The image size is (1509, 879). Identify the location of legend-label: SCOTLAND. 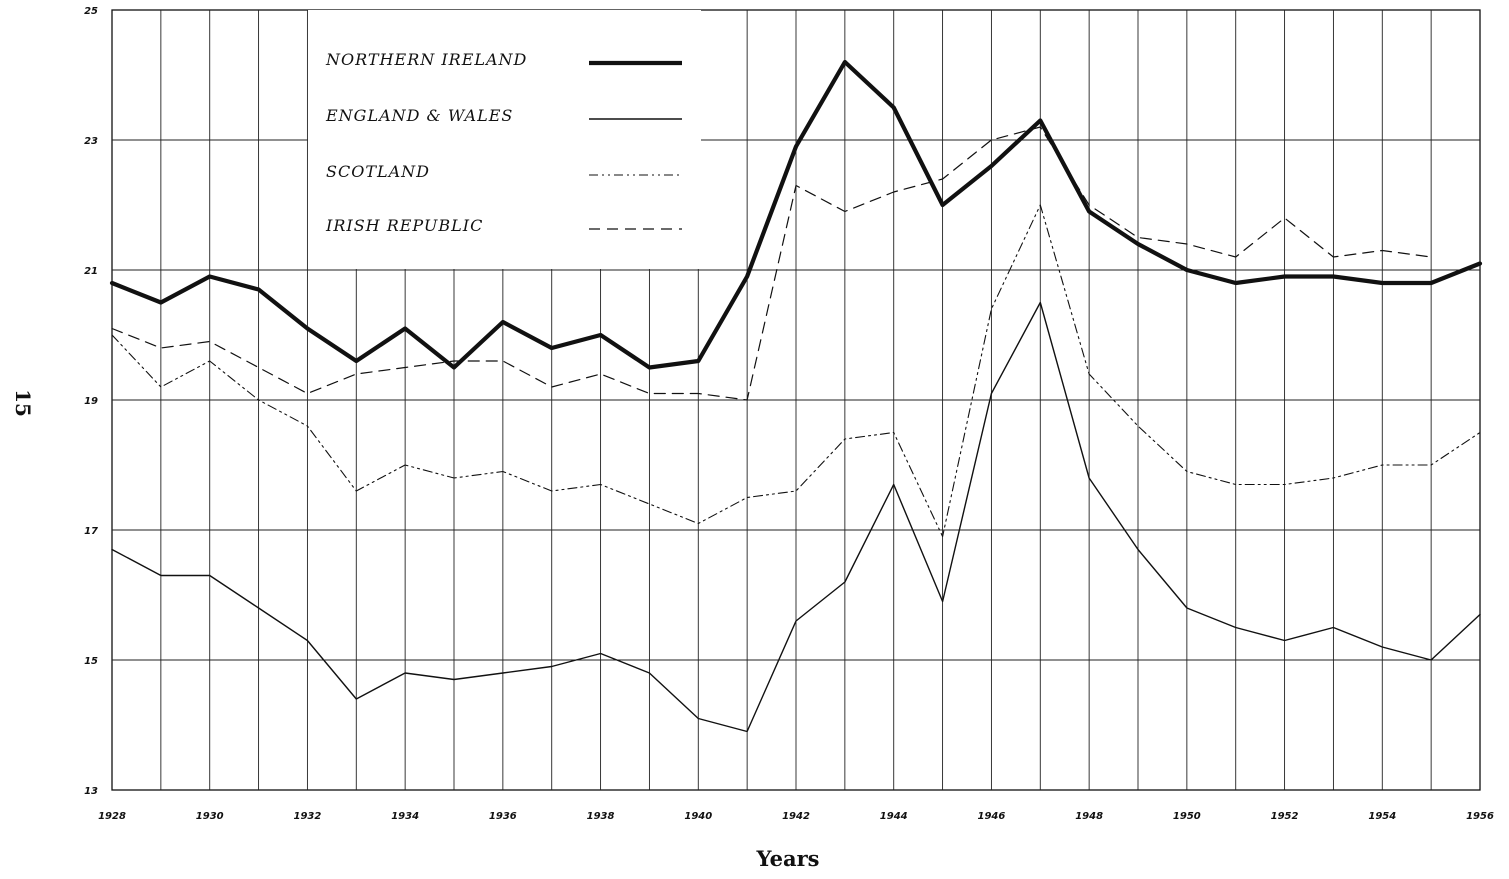
(378, 171).